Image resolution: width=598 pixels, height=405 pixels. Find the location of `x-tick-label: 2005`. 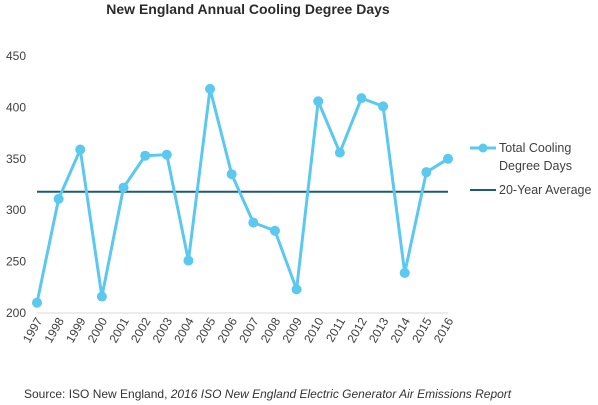

x-tick-label: 2005 is located at coordinates (206, 330).